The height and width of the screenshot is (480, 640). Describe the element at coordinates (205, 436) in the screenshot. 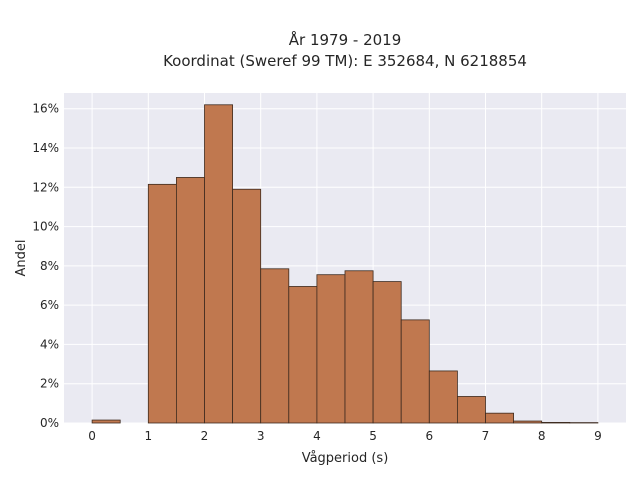

I see `x-tick-label-2: 2` at that location.